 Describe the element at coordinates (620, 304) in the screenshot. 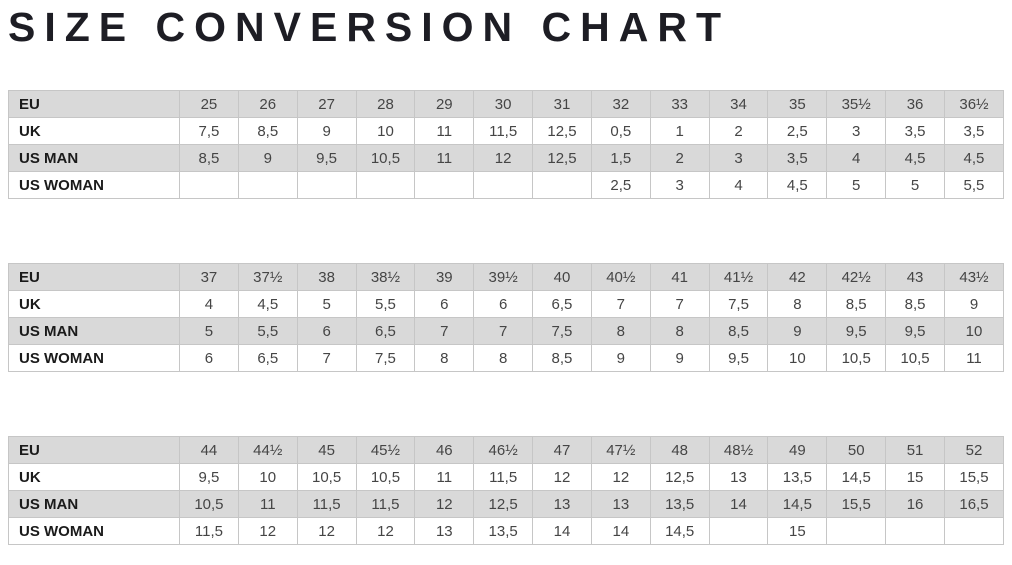

I see `size-cell: 7` at that location.